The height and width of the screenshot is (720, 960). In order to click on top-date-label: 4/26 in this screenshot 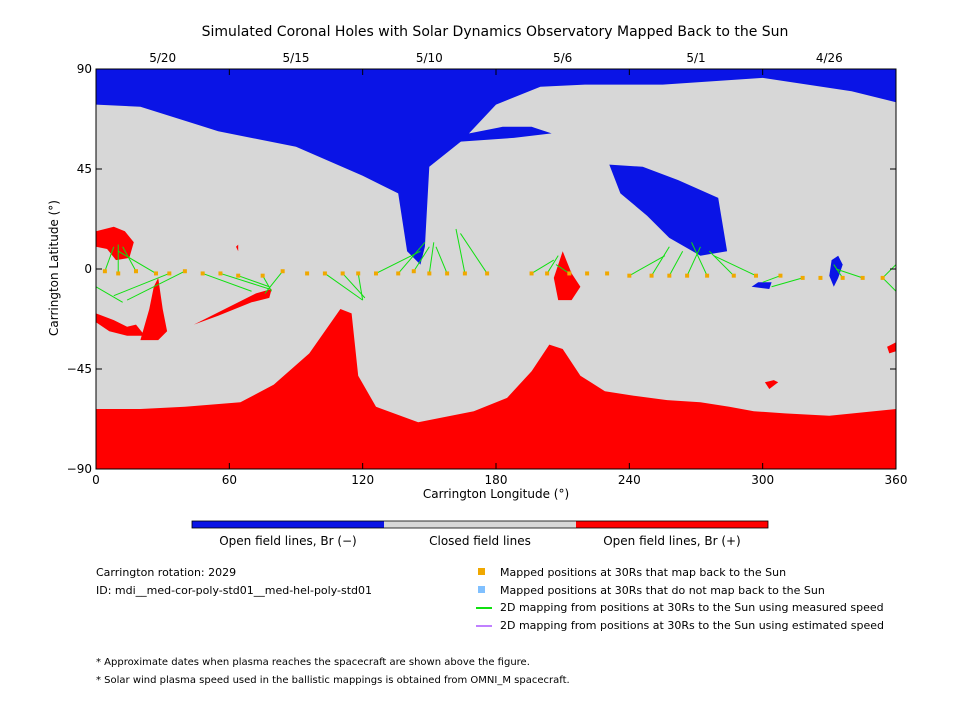, I will do `click(829, 58)`.